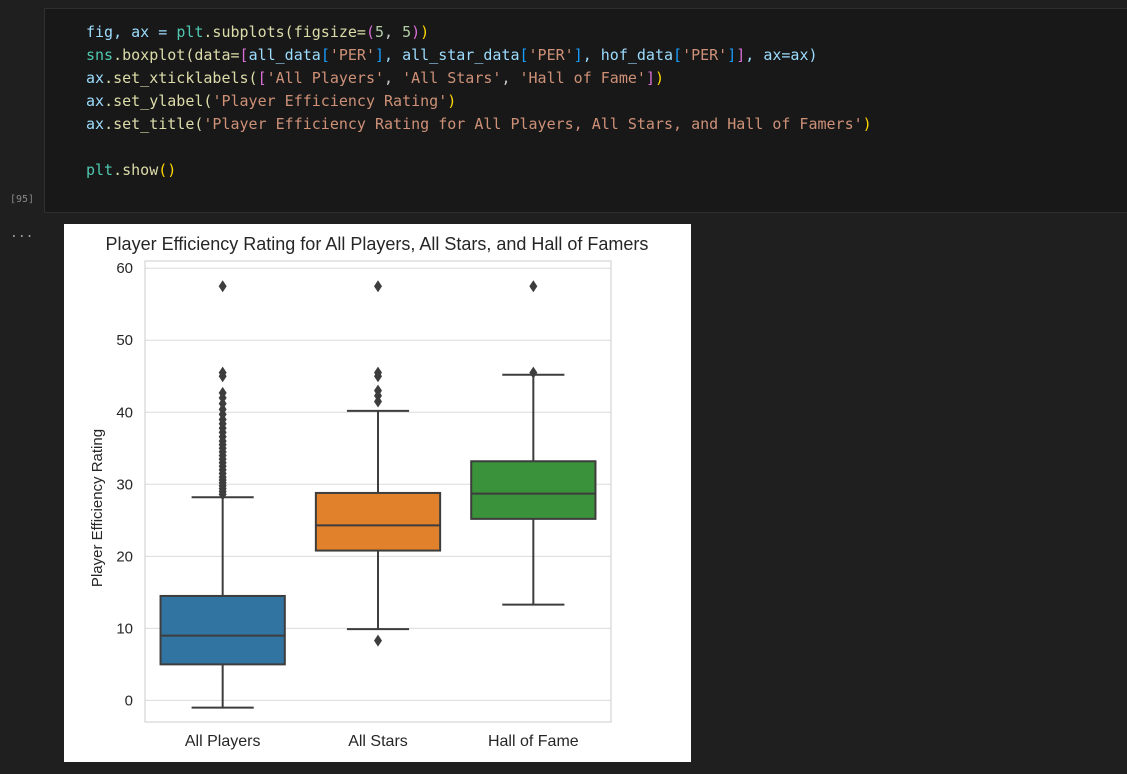  Describe the element at coordinates (781, 55) in the screenshot. I see `code-token: , ax=ax)` at that location.